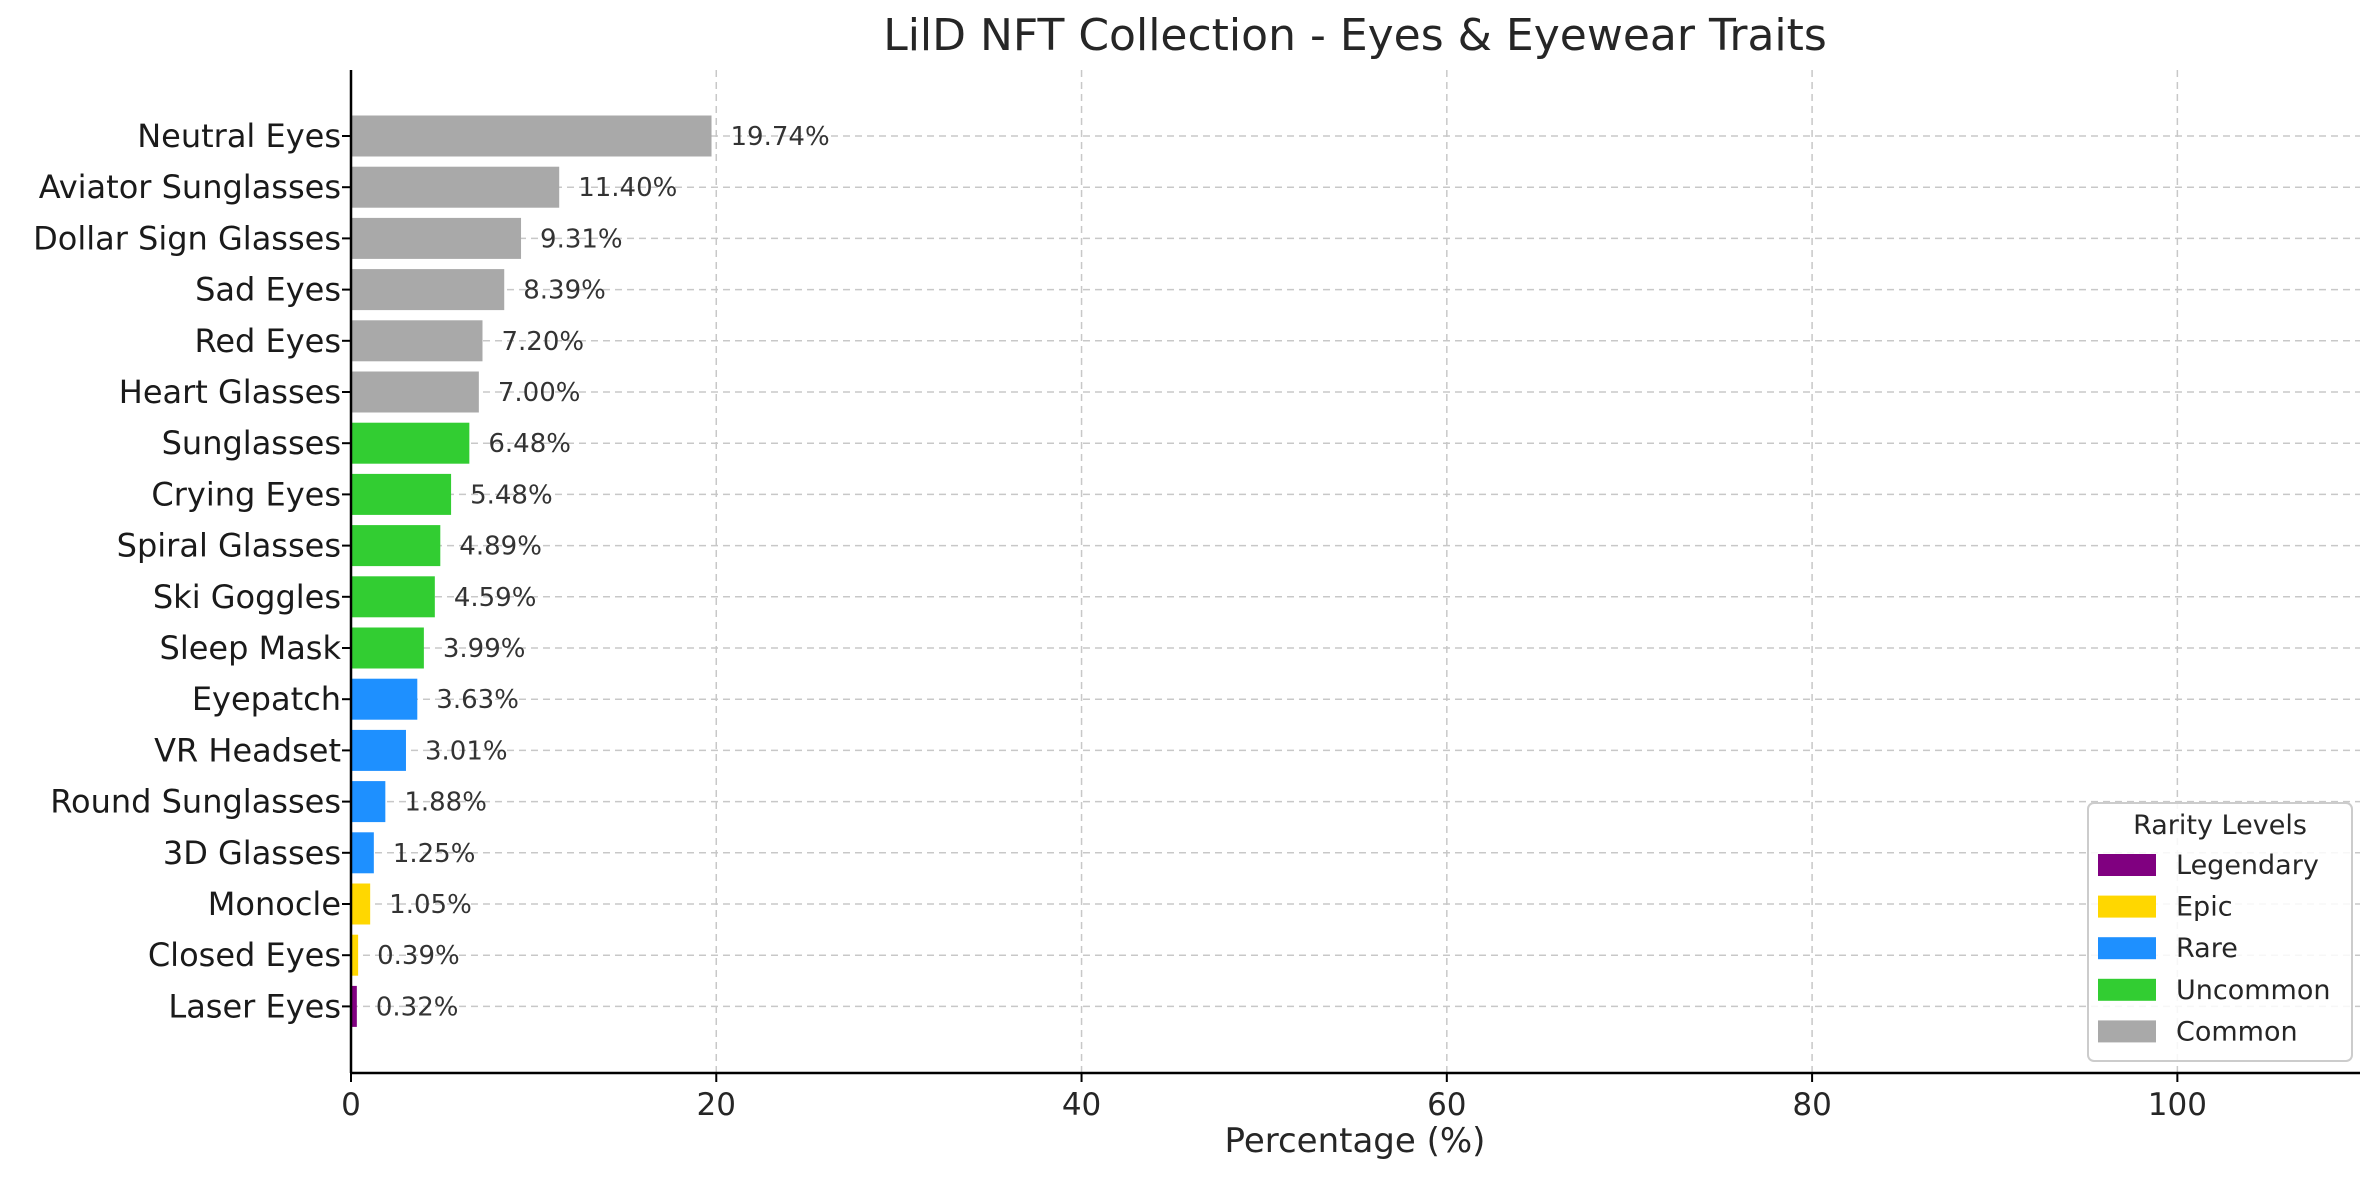 The image size is (2379, 1184). I want to click on legend-label: Epic, so click(2204, 907).